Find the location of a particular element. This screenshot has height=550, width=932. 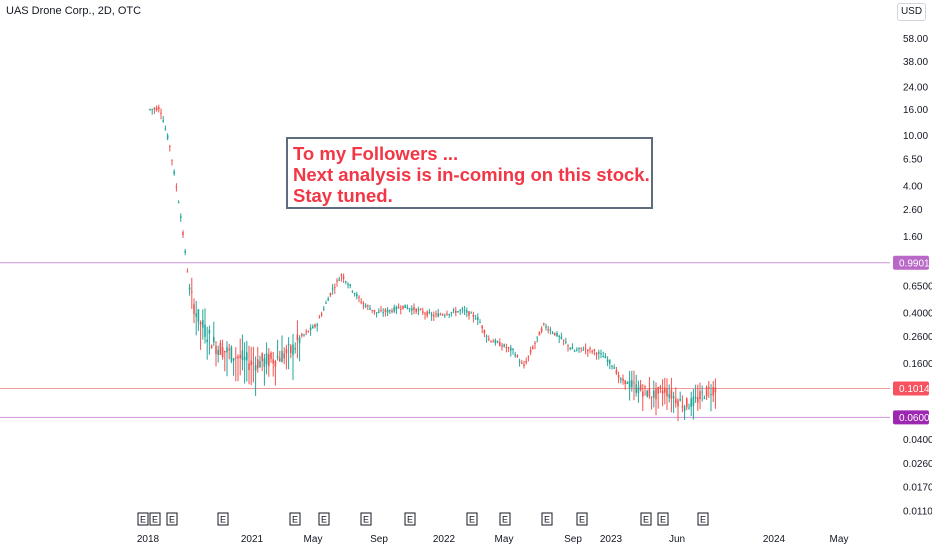

y-tick-label: 0.1600 is located at coordinates (917, 364).